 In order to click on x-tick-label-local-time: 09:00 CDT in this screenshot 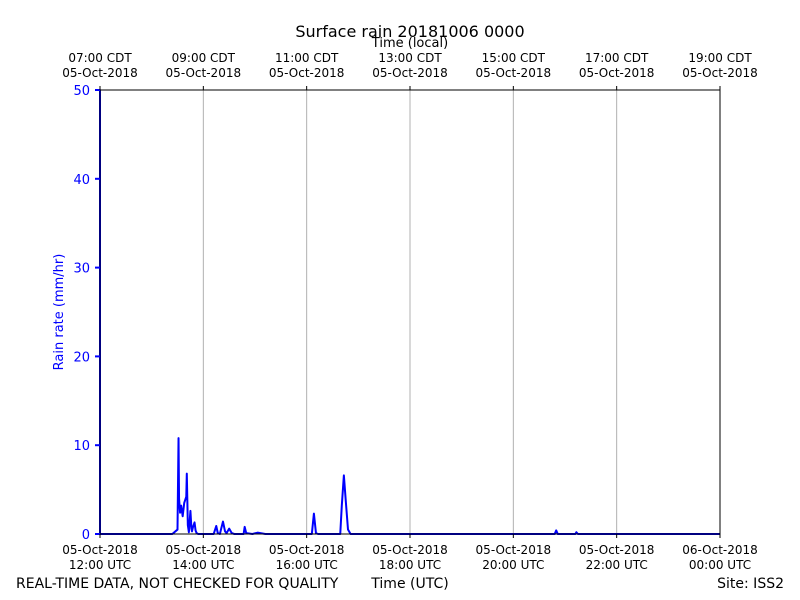, I will do `click(204, 58)`.